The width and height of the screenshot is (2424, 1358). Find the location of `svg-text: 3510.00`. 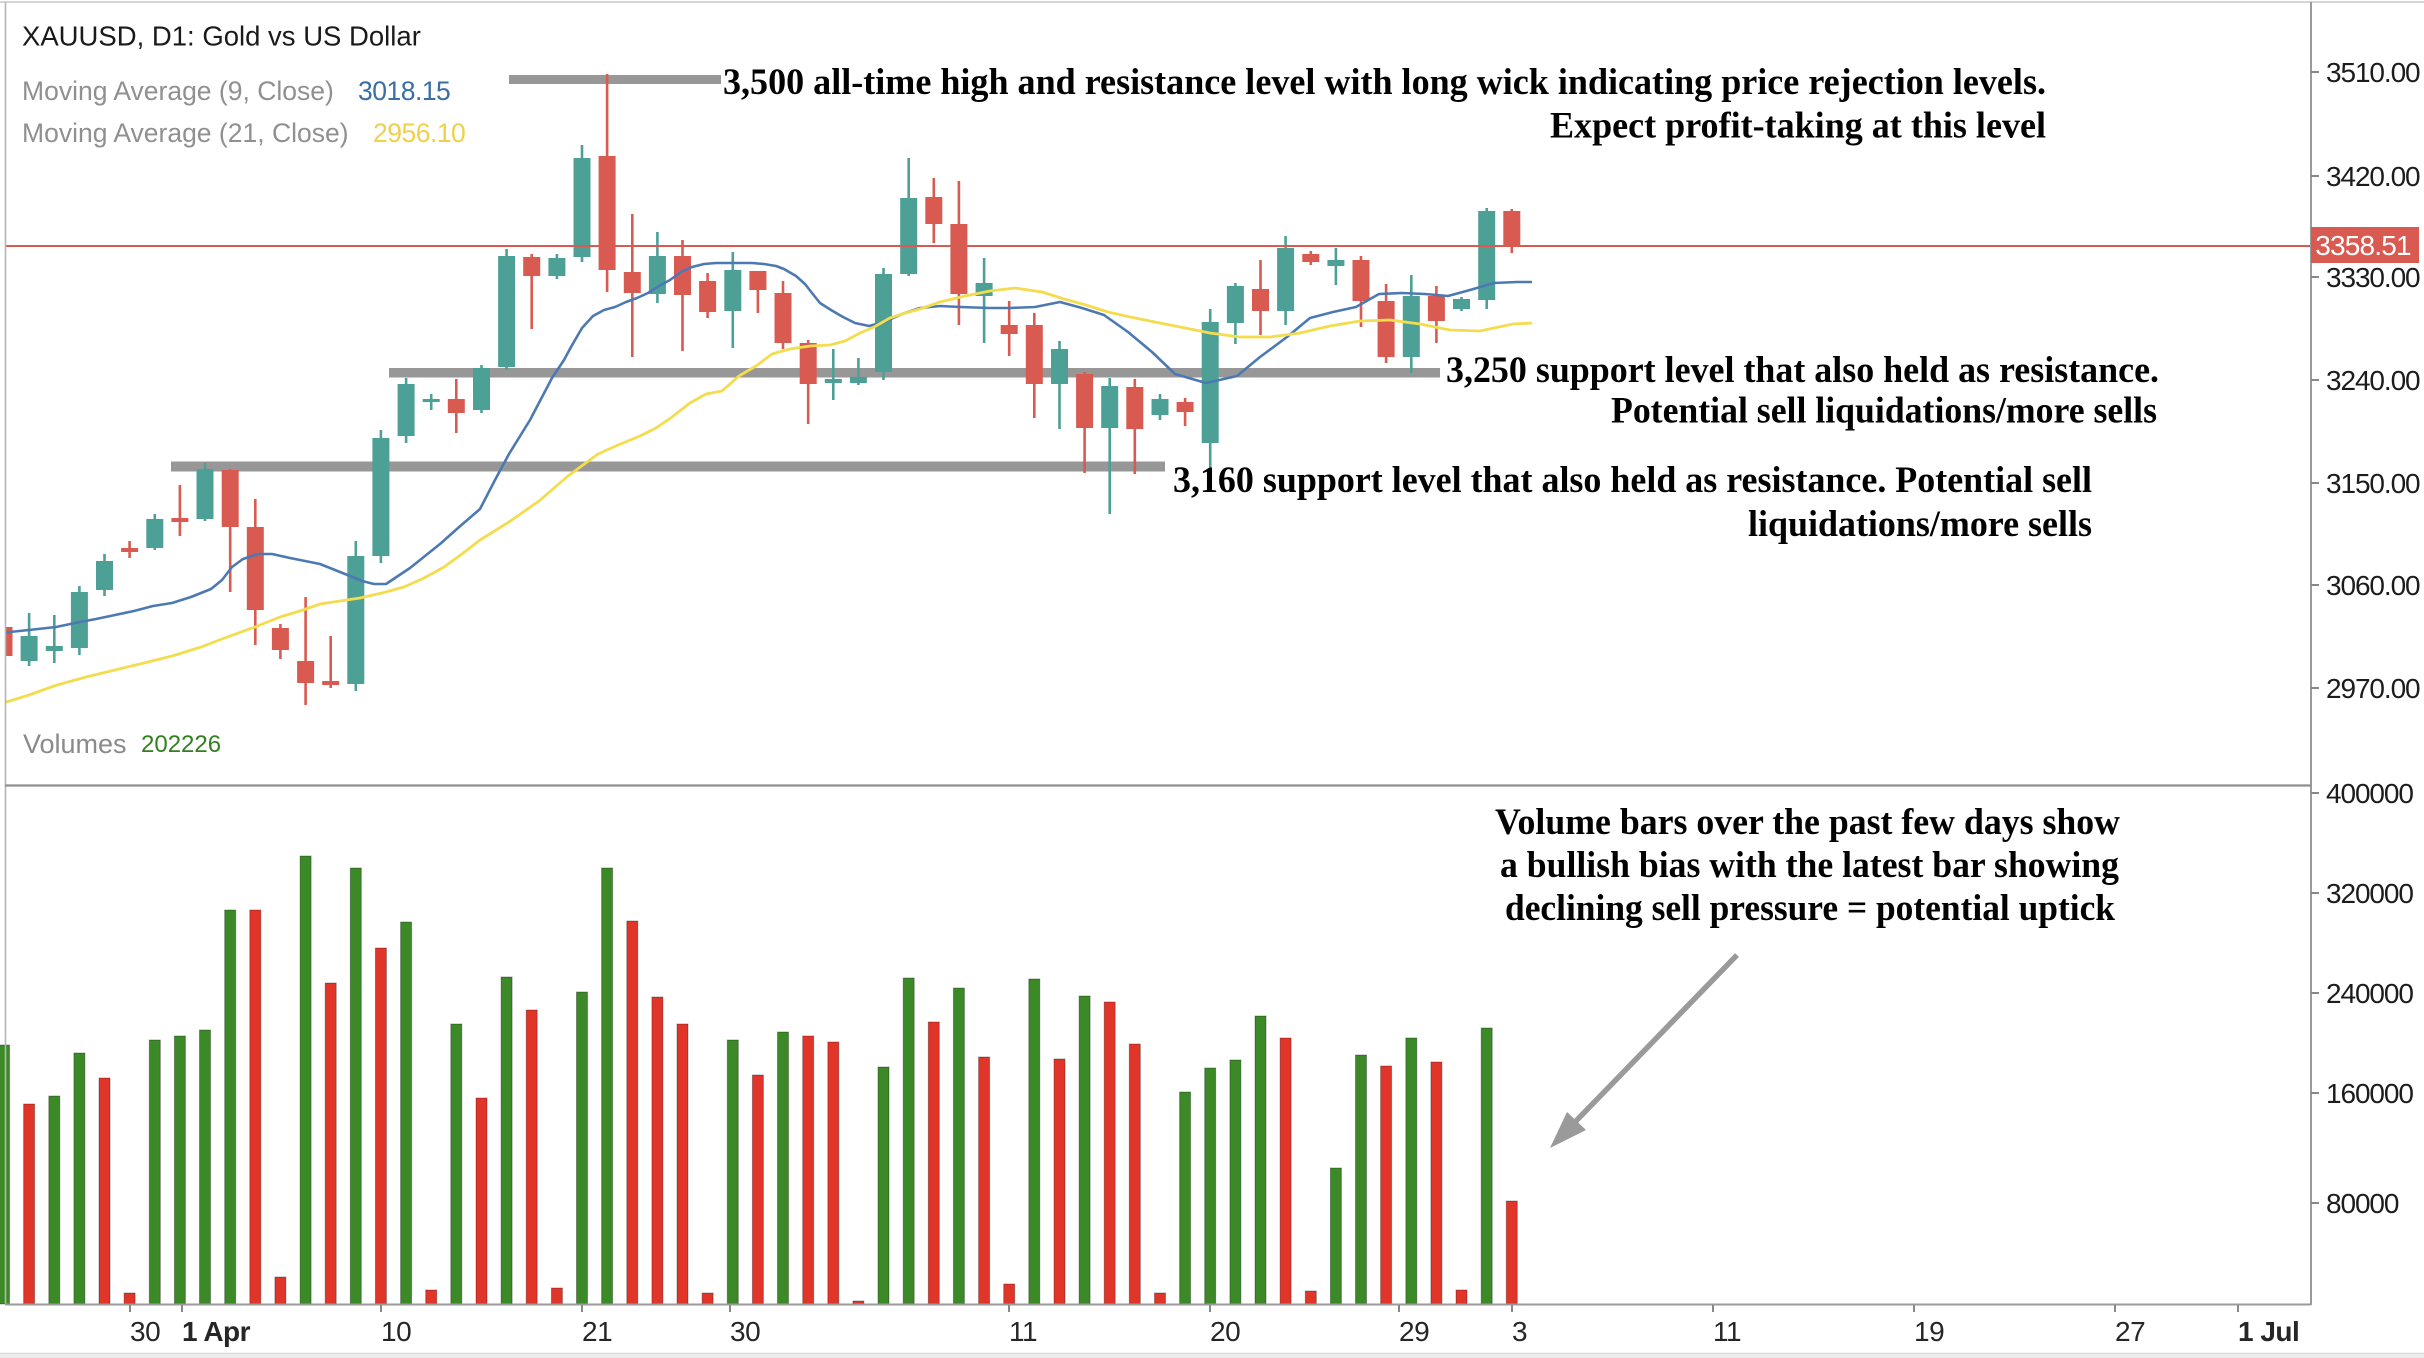

svg-text: 3510.00 is located at coordinates (2373, 72).